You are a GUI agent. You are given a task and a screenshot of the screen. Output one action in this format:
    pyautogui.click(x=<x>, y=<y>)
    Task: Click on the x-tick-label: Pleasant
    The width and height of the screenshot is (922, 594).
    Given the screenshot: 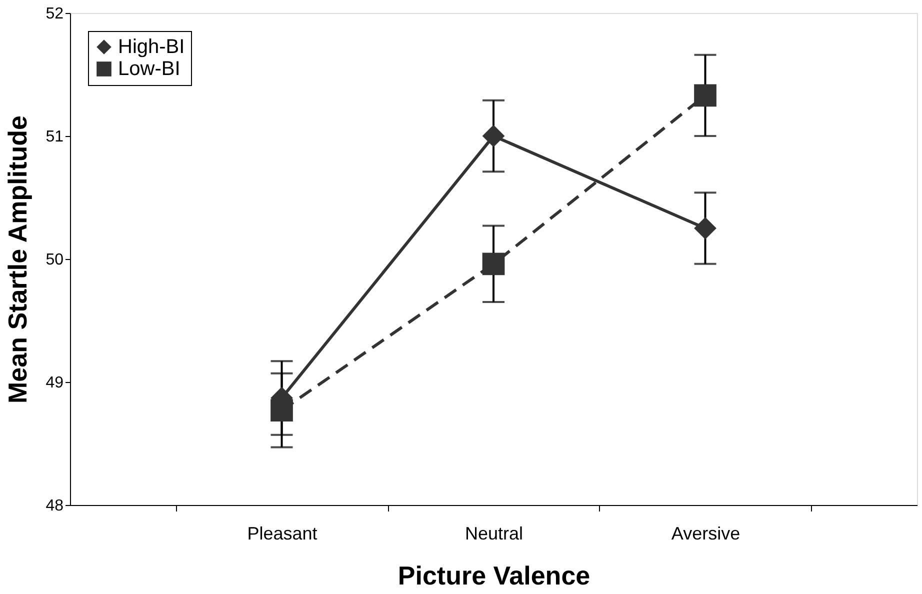 What is the action you would take?
    pyautogui.click(x=282, y=534)
    